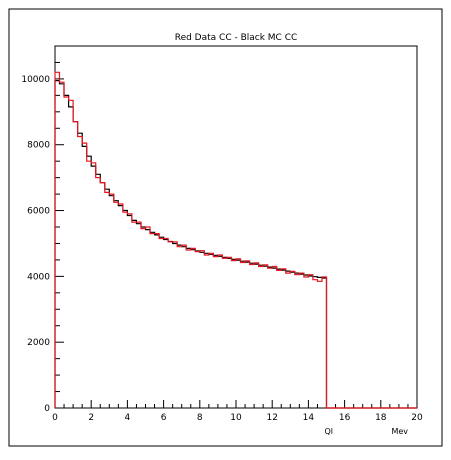 This screenshot has width=451, height=460. I want to click on x-tick-label: 4, so click(128, 418).